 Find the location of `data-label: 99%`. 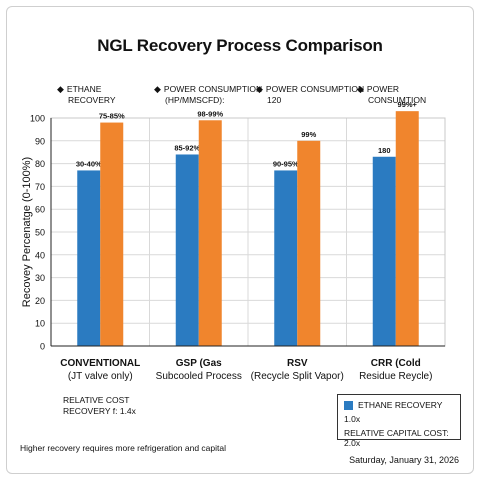

data-label: 99% is located at coordinates (308, 134).